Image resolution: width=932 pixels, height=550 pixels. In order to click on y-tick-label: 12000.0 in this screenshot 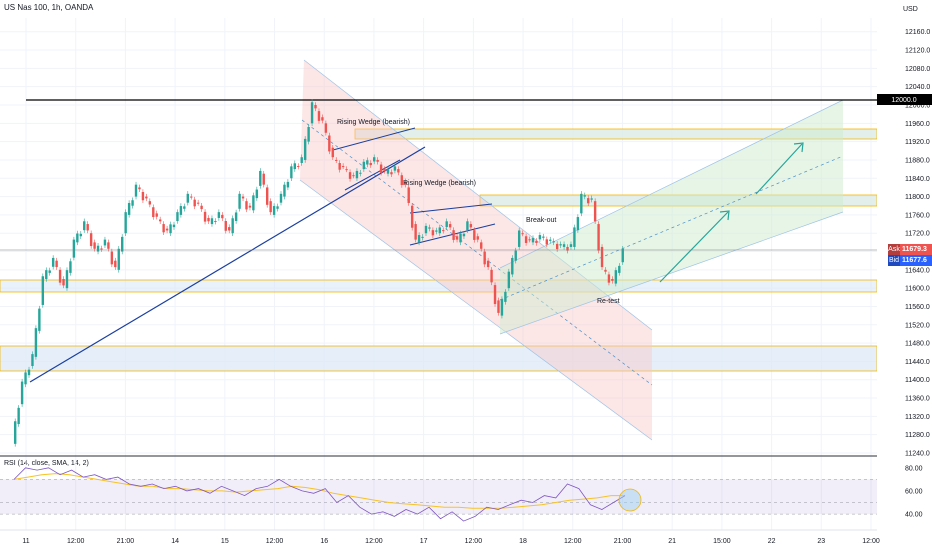, I will do `click(917, 106)`.